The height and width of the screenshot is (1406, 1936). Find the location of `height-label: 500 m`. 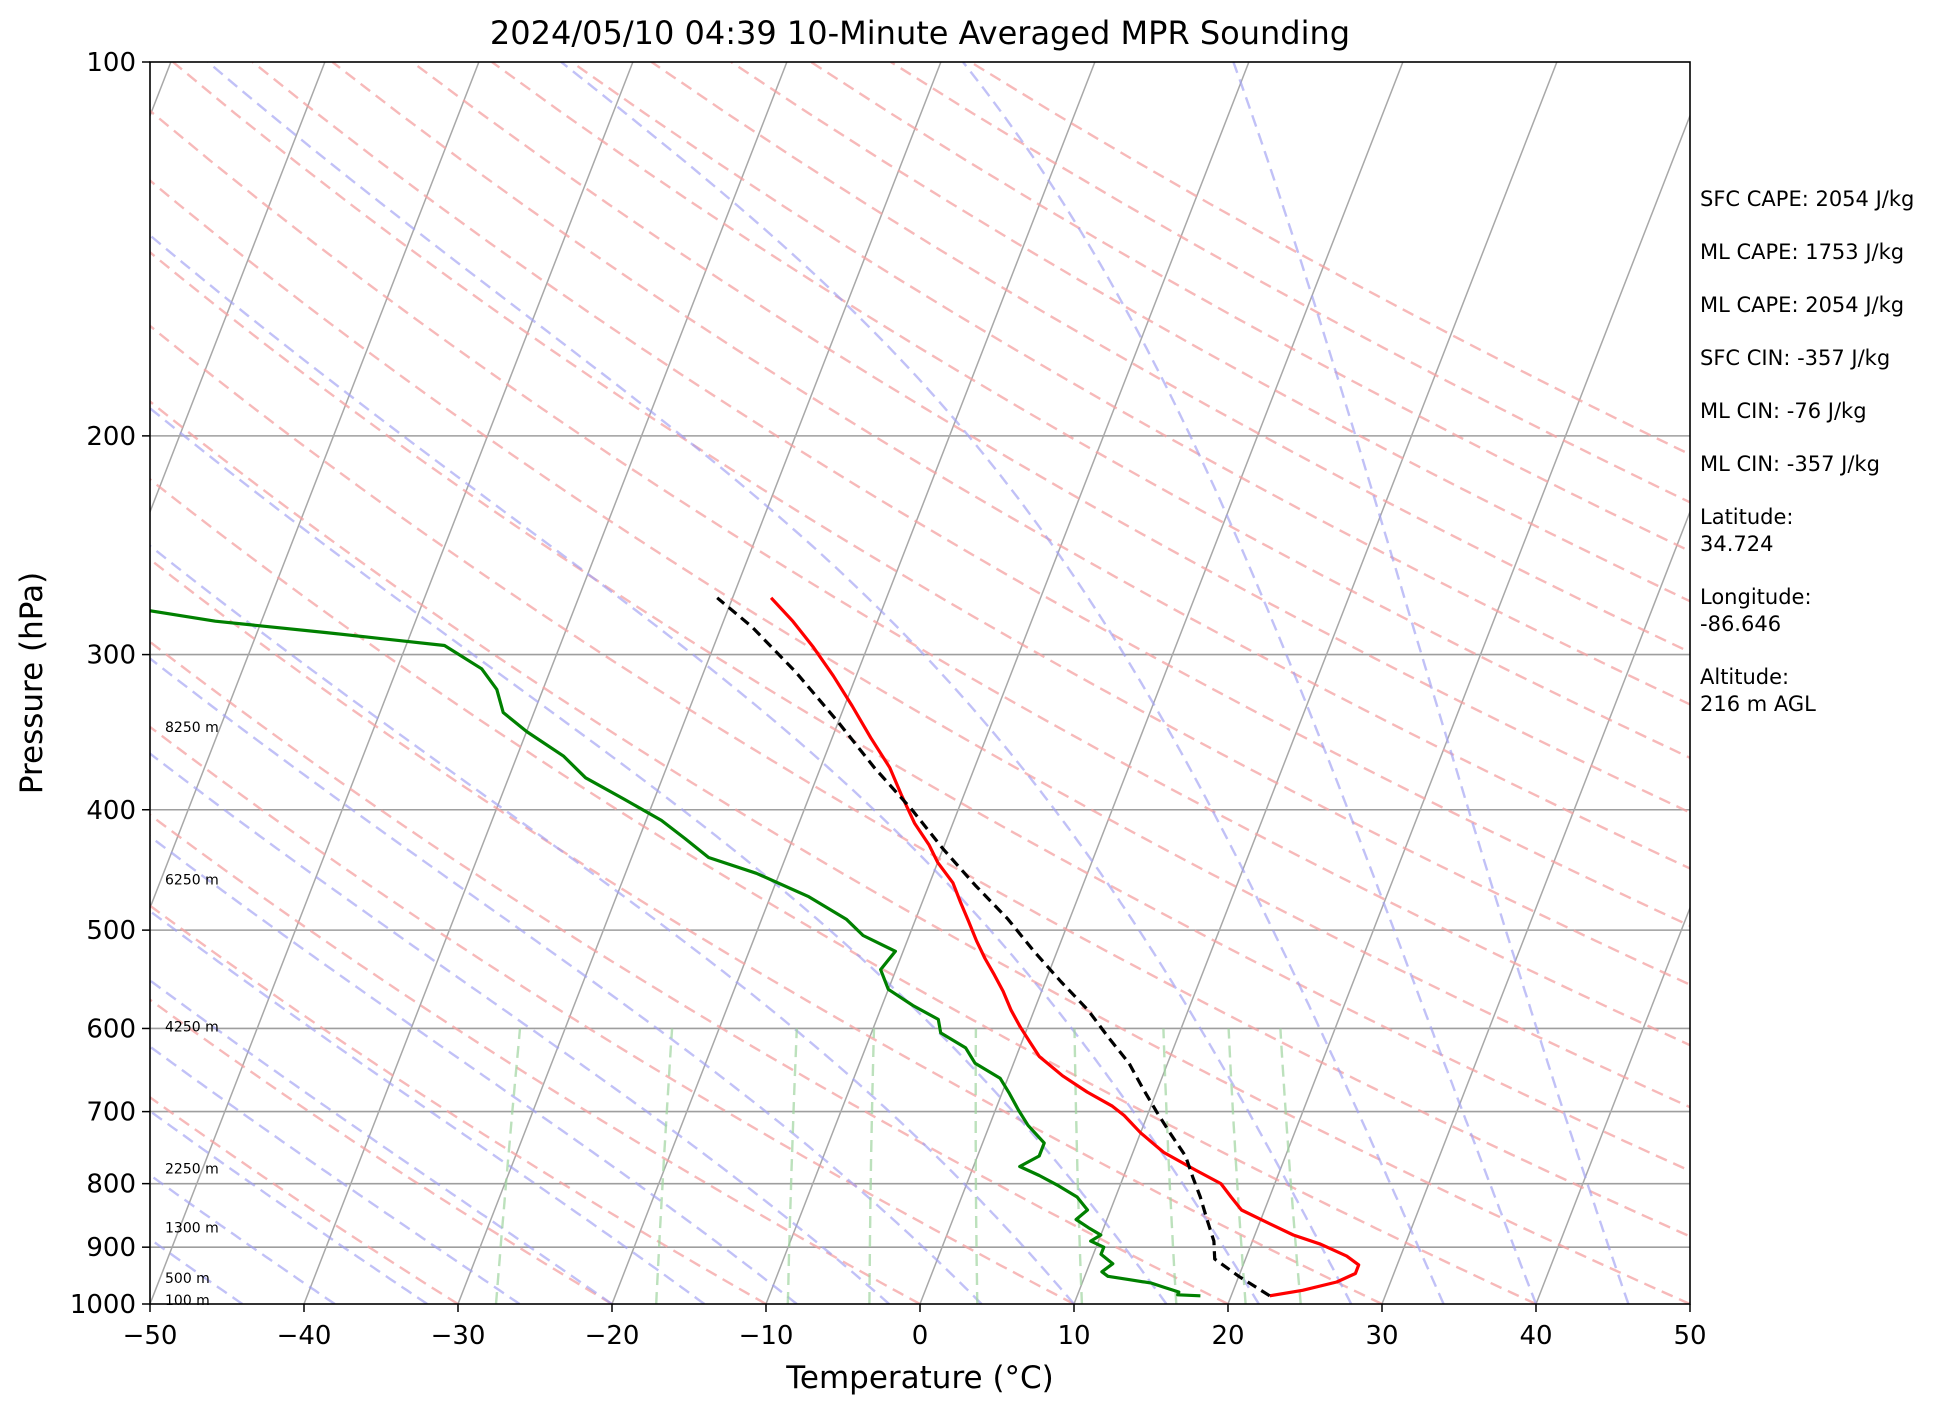

height-label: 500 m is located at coordinates (187, 1279).